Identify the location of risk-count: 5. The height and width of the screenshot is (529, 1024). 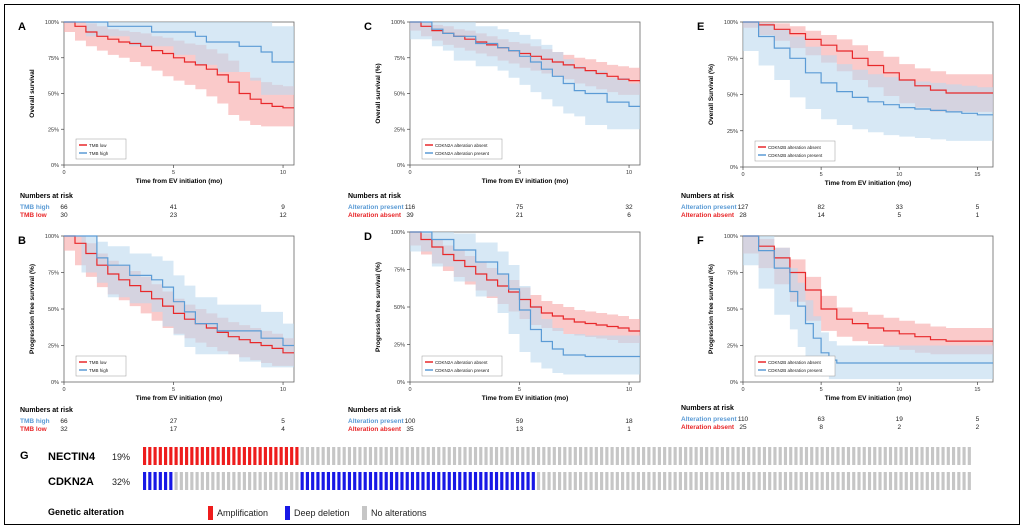
(283, 421).